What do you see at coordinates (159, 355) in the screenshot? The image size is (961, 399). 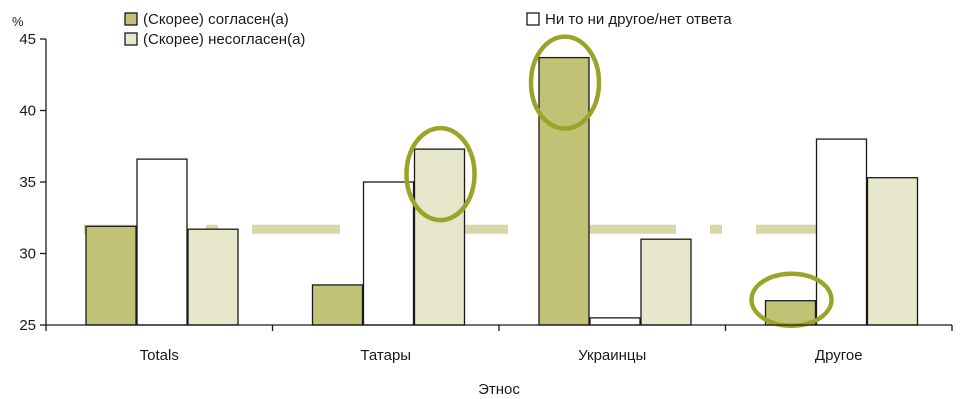 I see `x-category-label: Totals` at bounding box center [159, 355].